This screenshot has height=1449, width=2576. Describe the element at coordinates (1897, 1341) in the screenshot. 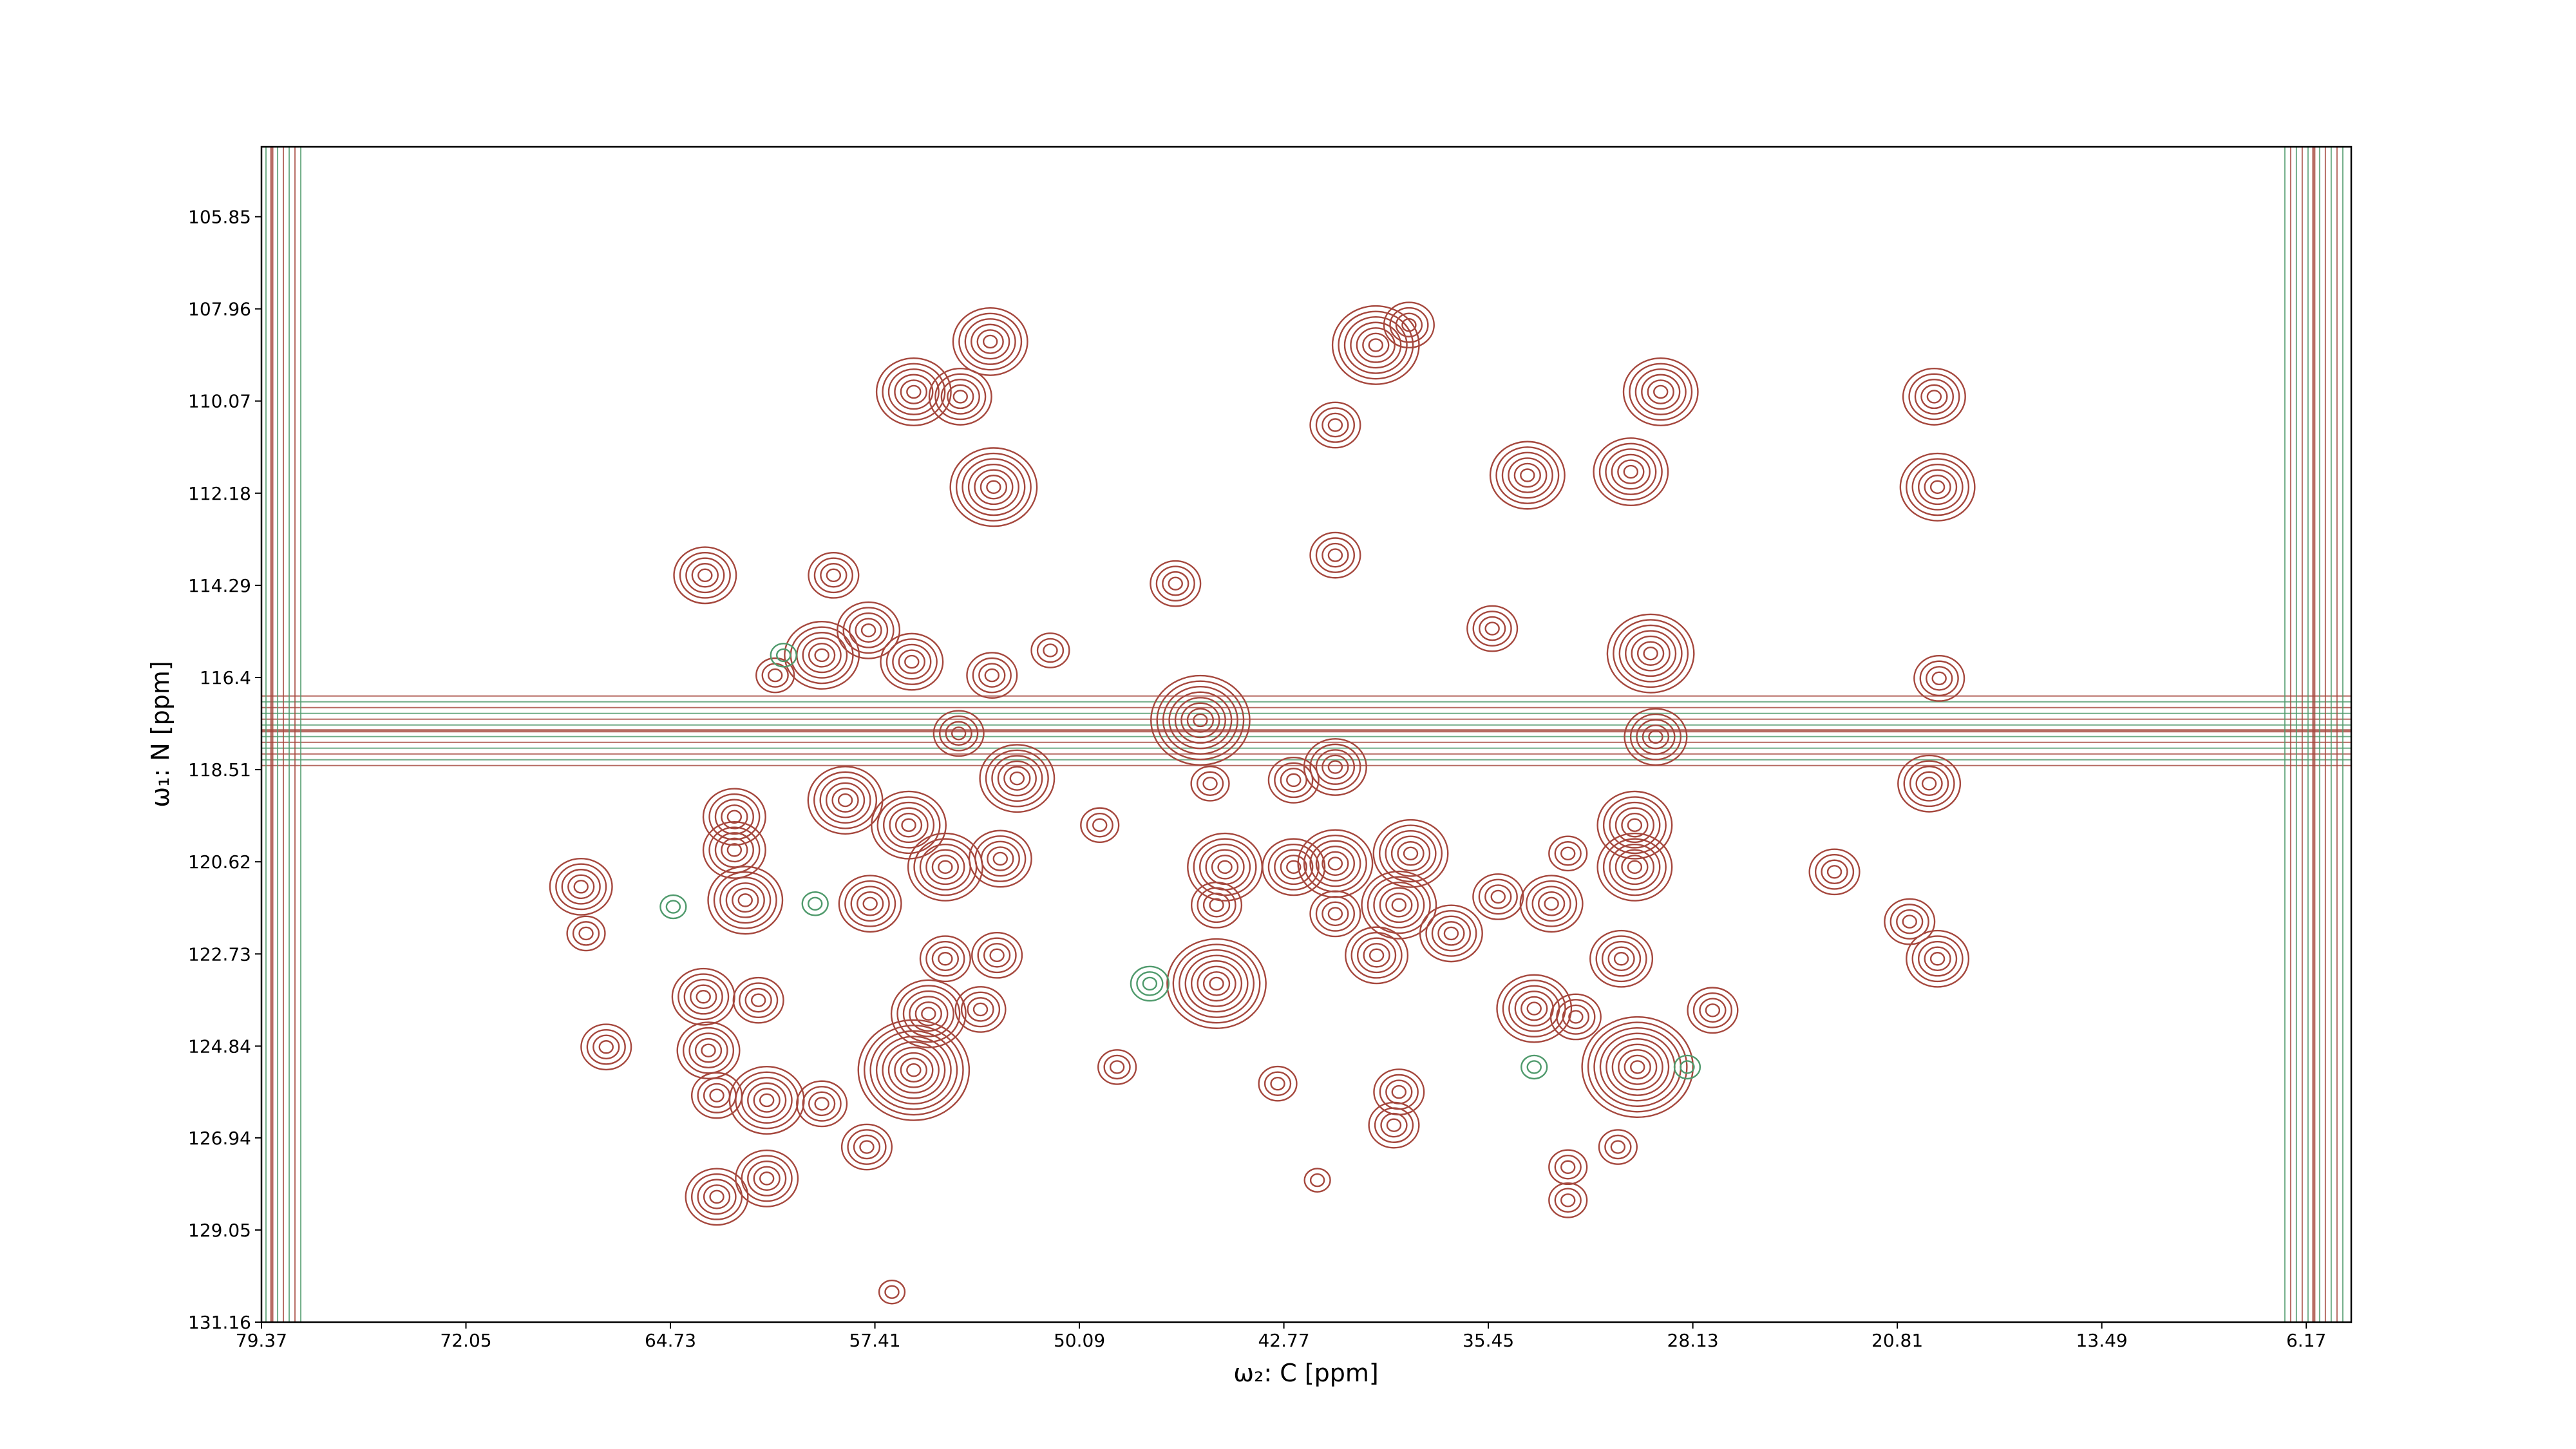

I see `x-tick-label: 20.81` at that location.